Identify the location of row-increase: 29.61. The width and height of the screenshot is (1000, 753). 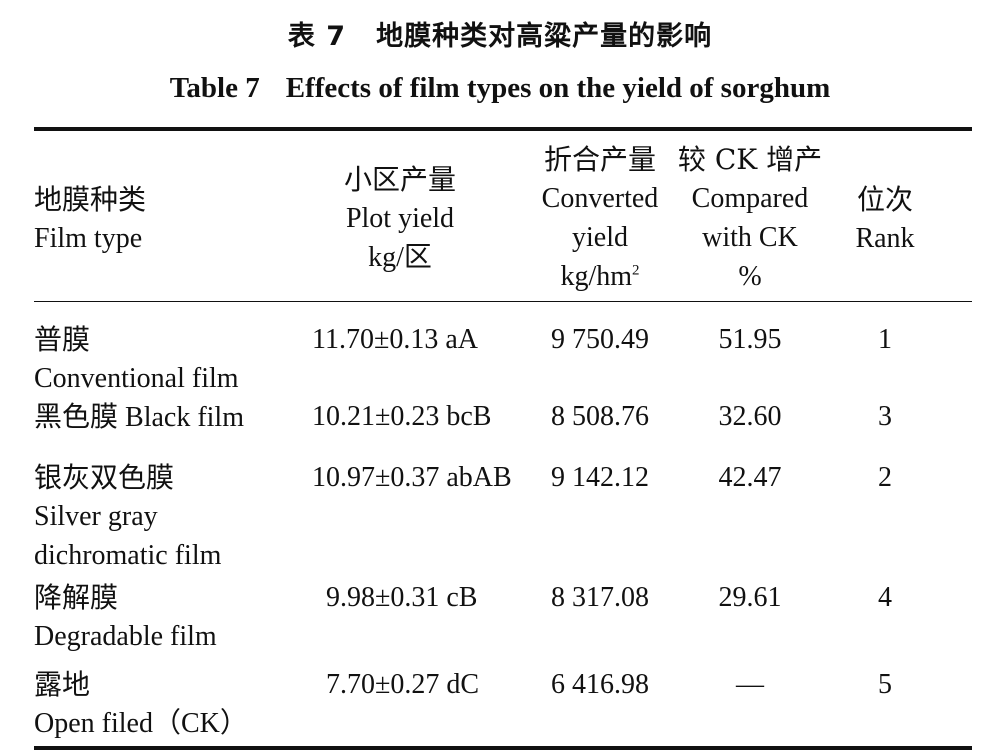
(750, 597).